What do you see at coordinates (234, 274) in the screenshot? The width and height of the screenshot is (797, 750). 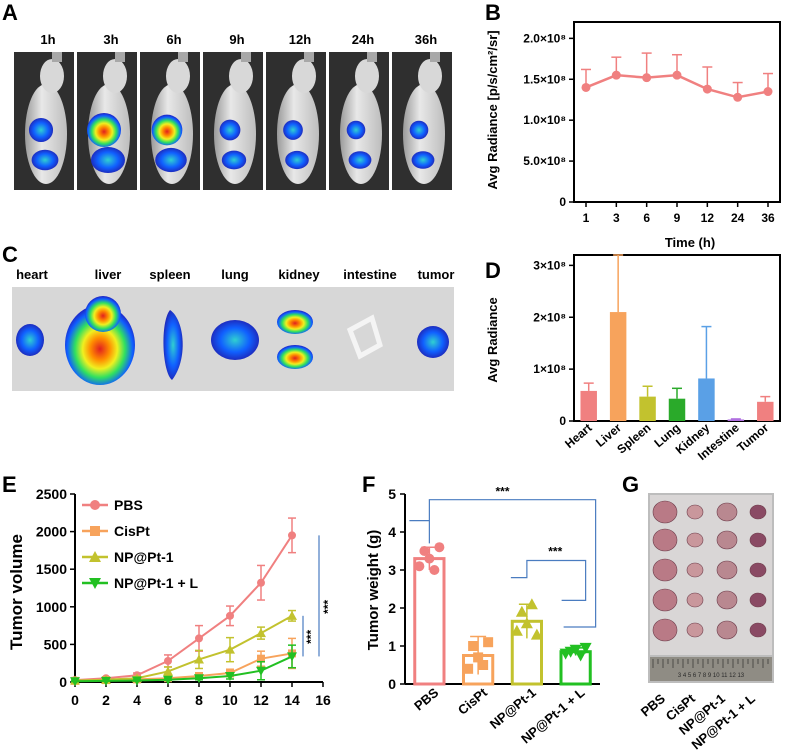 I see `organ-label: lung` at bounding box center [234, 274].